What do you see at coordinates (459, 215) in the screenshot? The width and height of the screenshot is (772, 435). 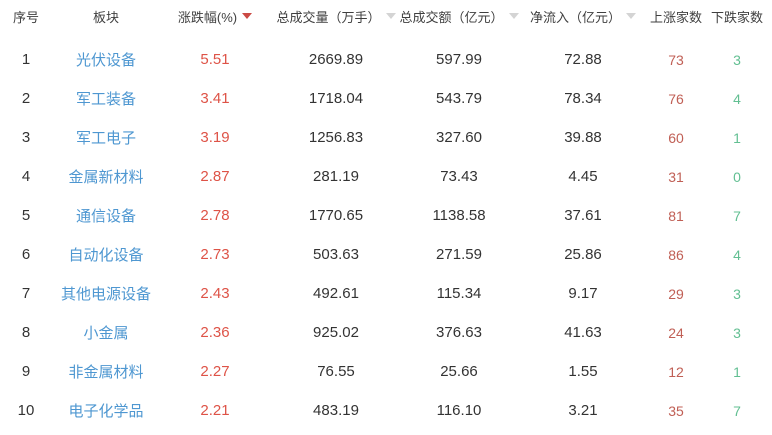 I see `total-turnover: 1138.58` at bounding box center [459, 215].